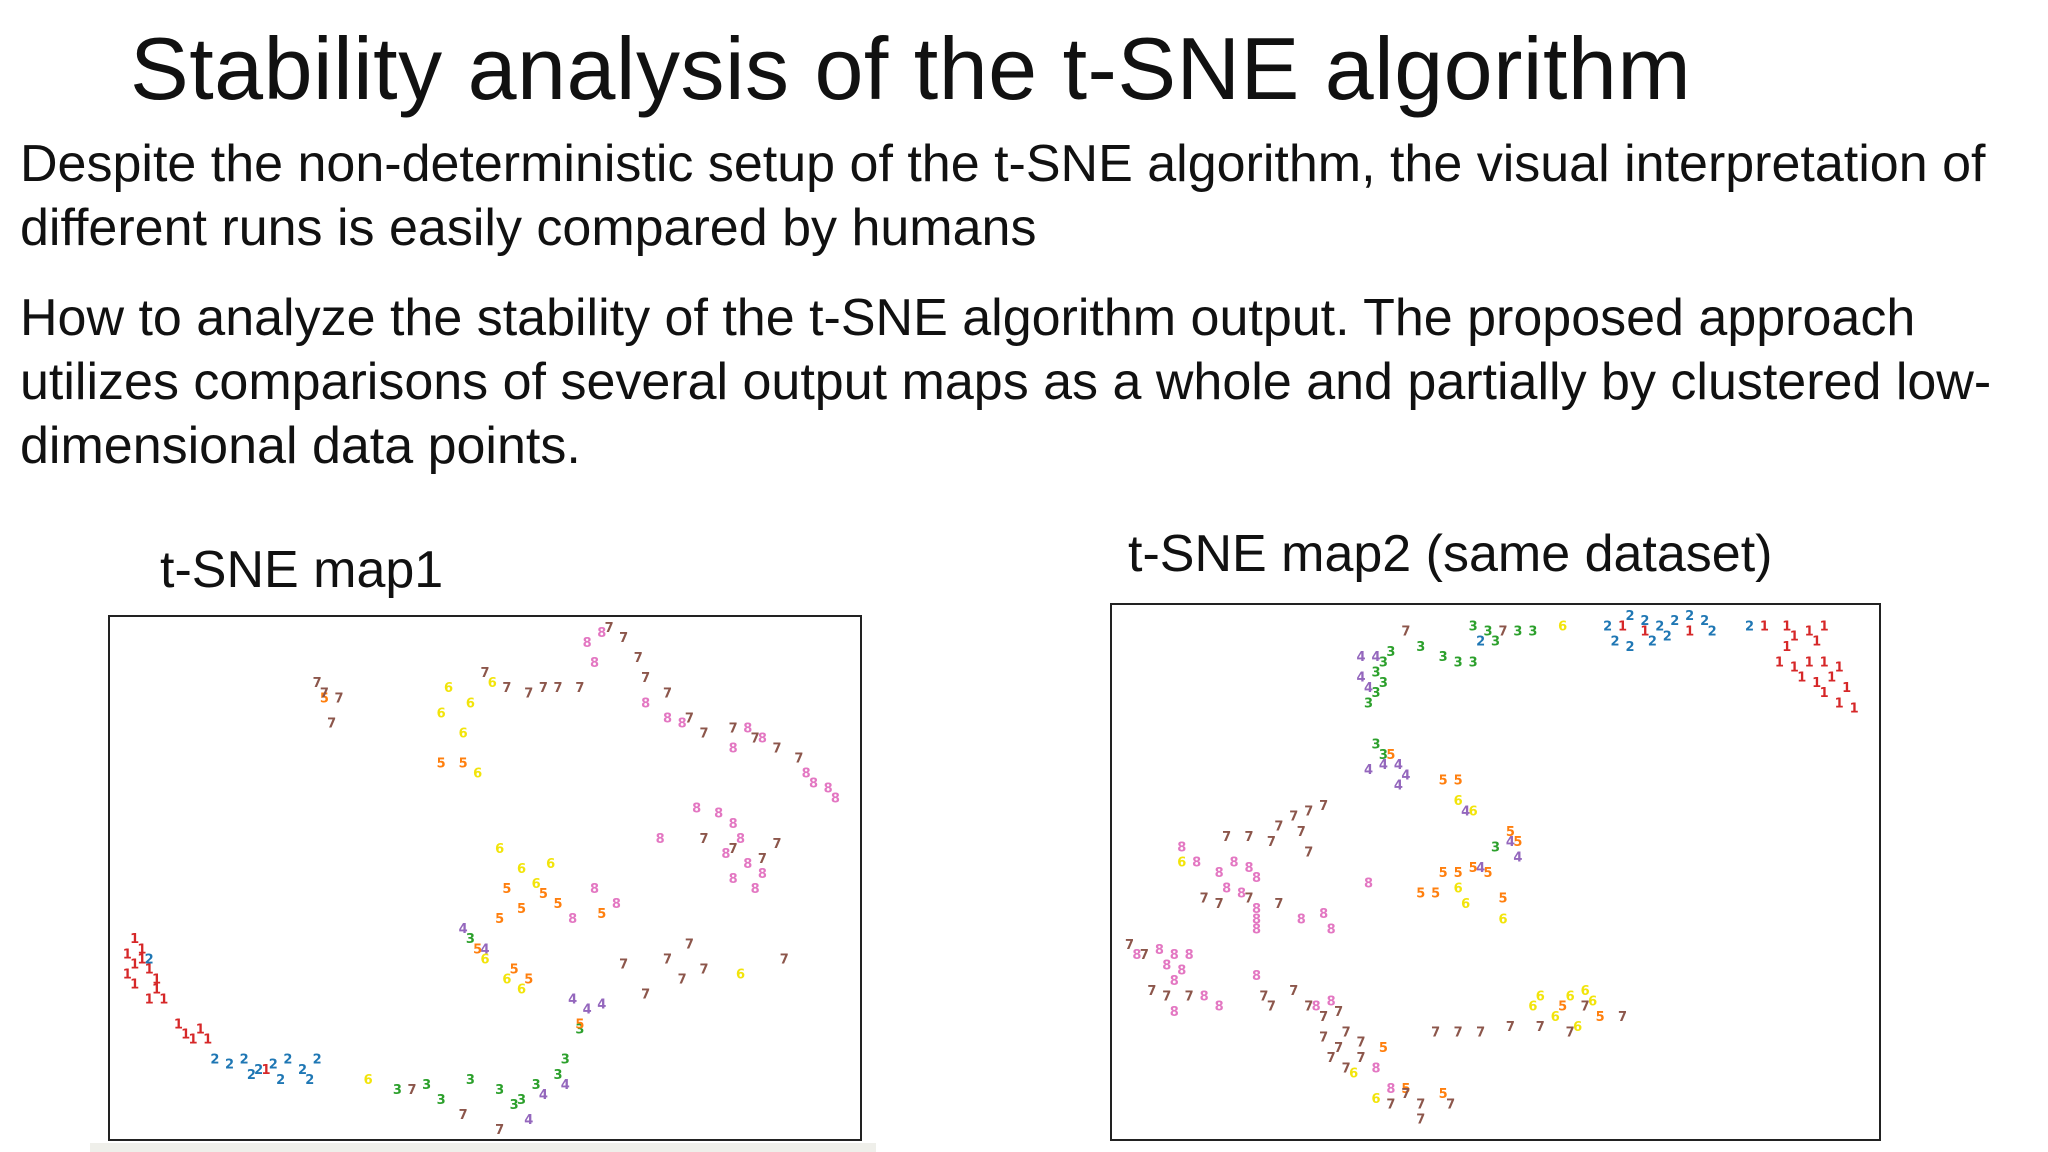 This screenshot has height=1152, width=2048. I want to click on map2-point-48: 3, so click(1383, 683).